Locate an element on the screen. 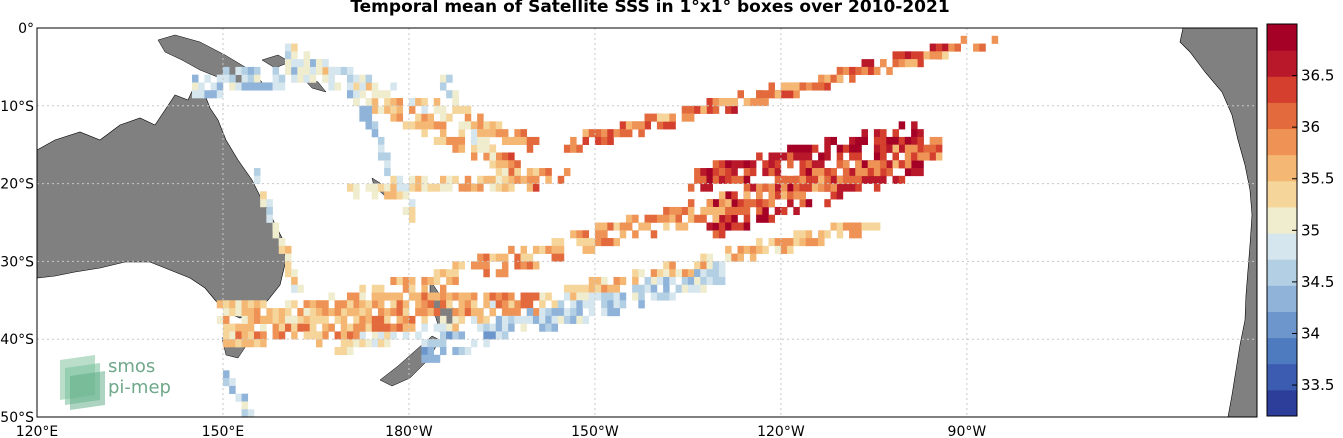  logo-text-pi-mep: pi-mep is located at coordinates (139, 387).